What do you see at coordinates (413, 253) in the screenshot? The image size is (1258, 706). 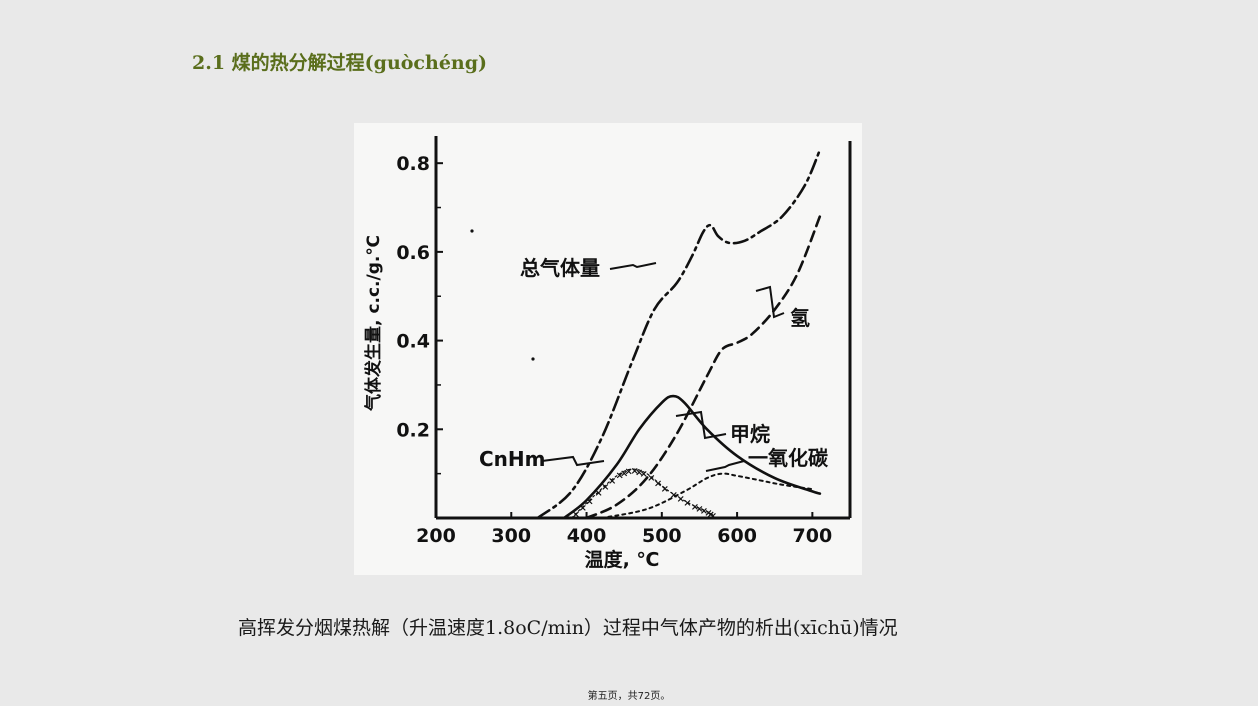 I see `y-tick-label: 0.6` at bounding box center [413, 253].